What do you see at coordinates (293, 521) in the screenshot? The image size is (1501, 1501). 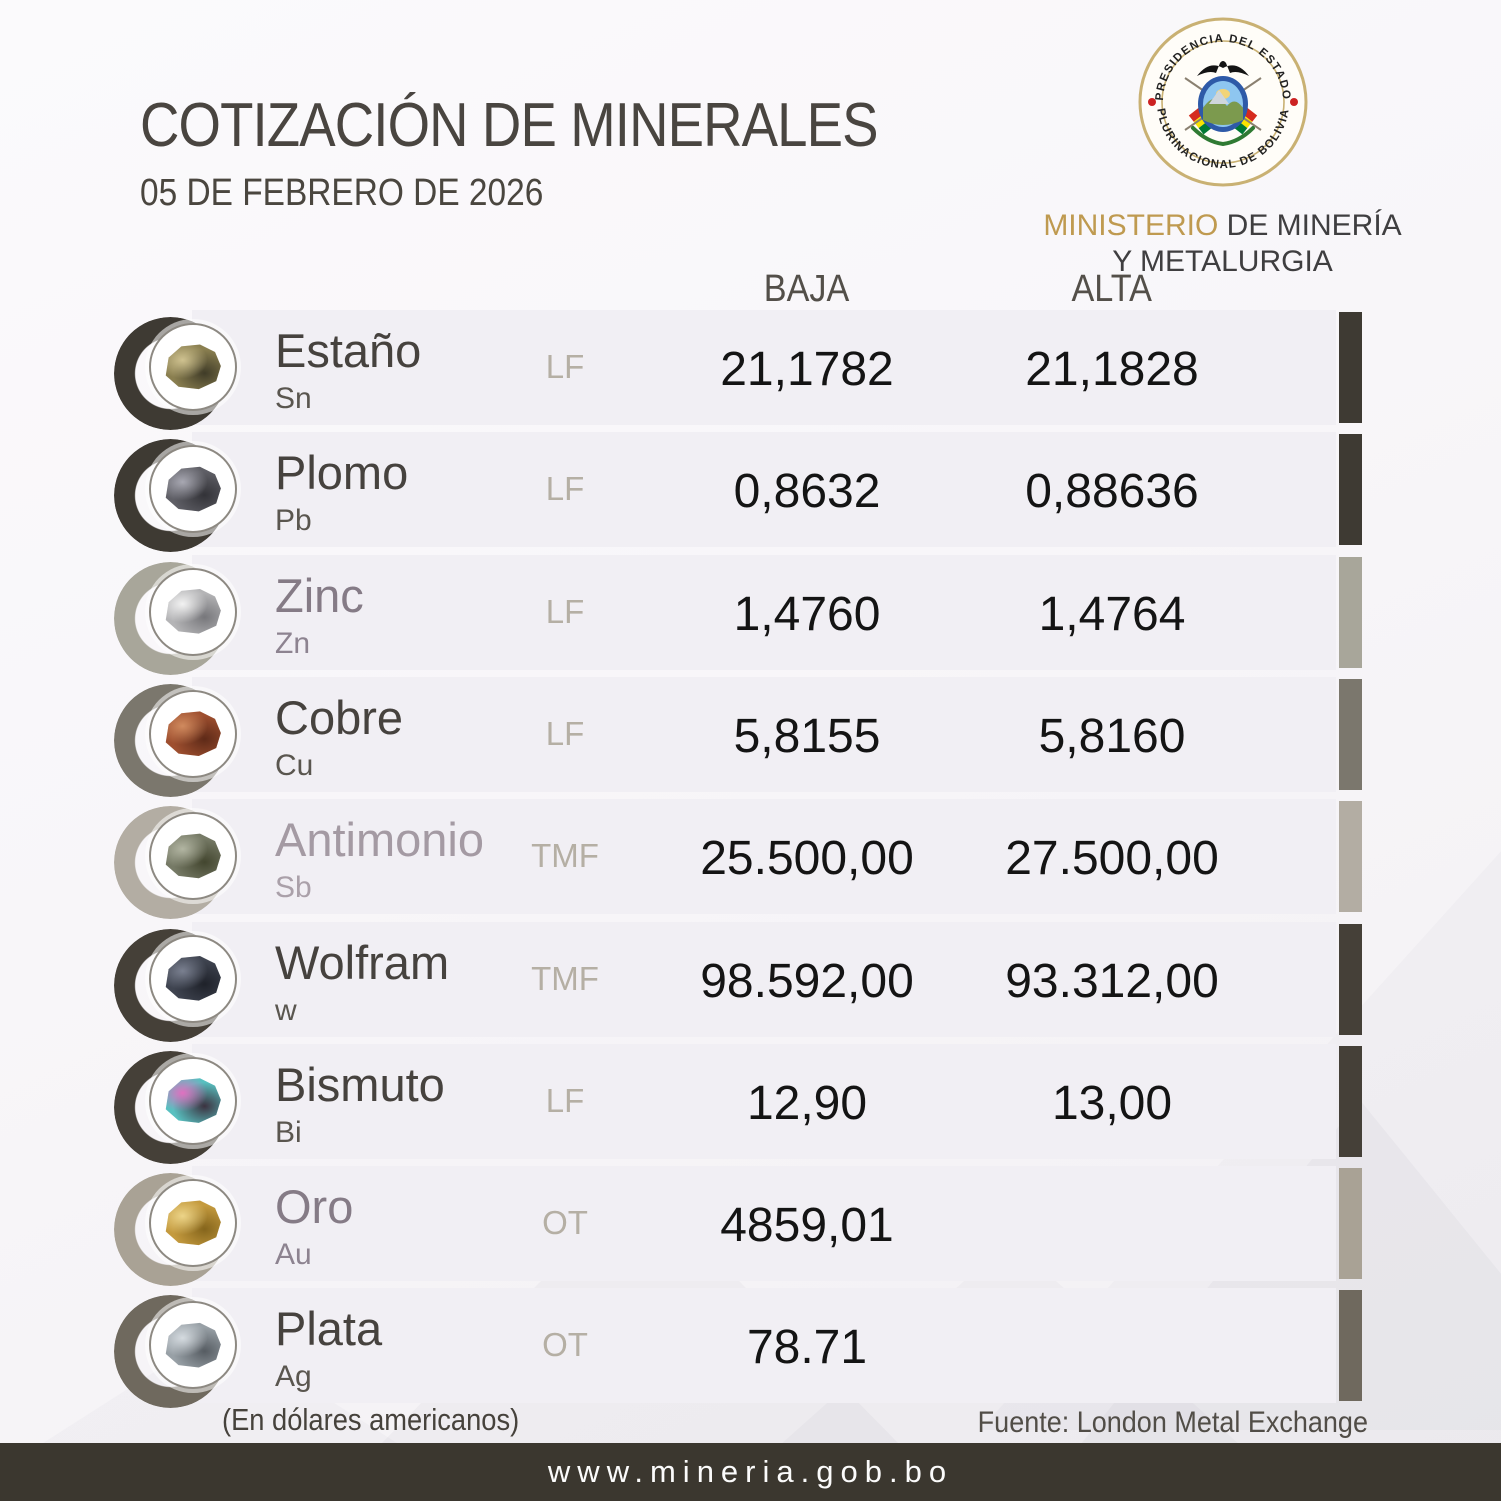 I see `mineral-symbol: Pb` at bounding box center [293, 521].